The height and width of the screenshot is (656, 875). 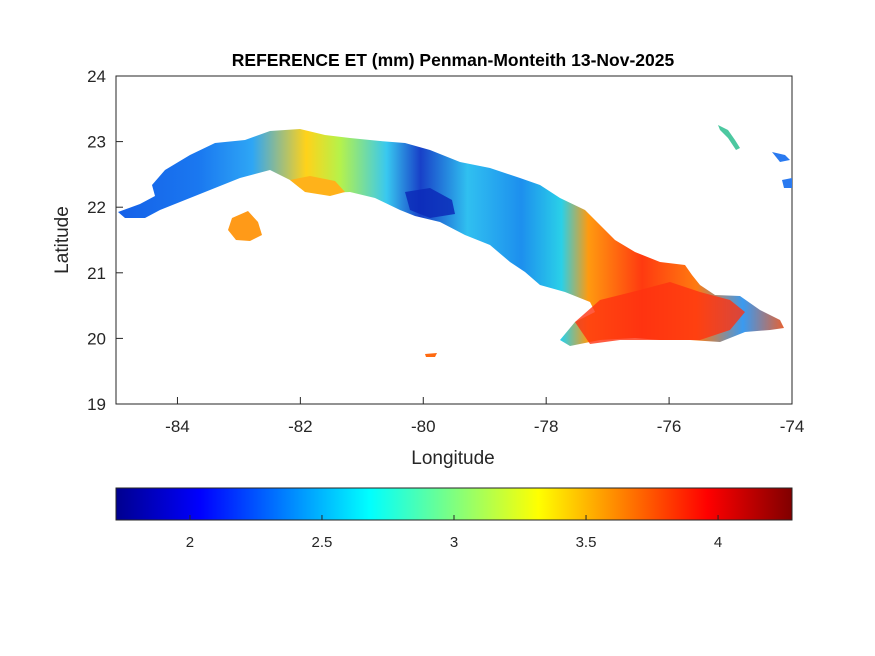 What do you see at coordinates (586, 542) in the screenshot?
I see `colorbar-tick-label: 3.5` at bounding box center [586, 542].